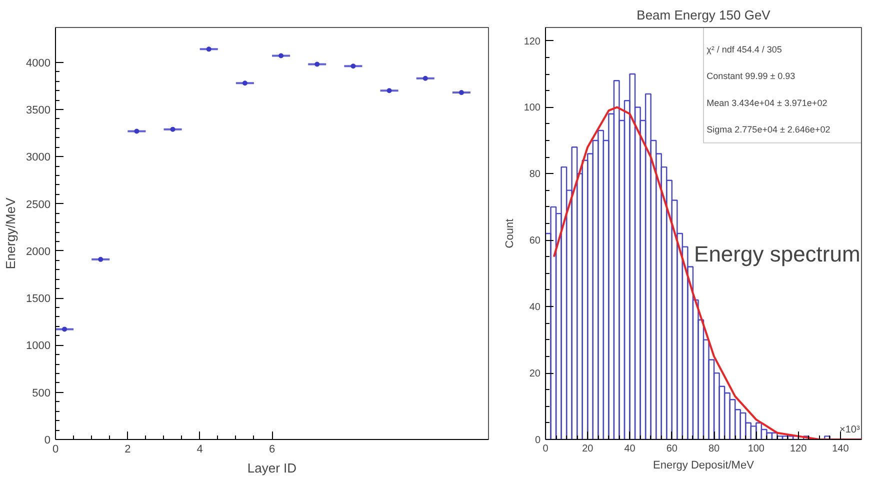 This screenshot has width=873, height=478. Describe the element at coordinates (38, 110) in the screenshot. I see `y-tick-label: 3500` at that location.